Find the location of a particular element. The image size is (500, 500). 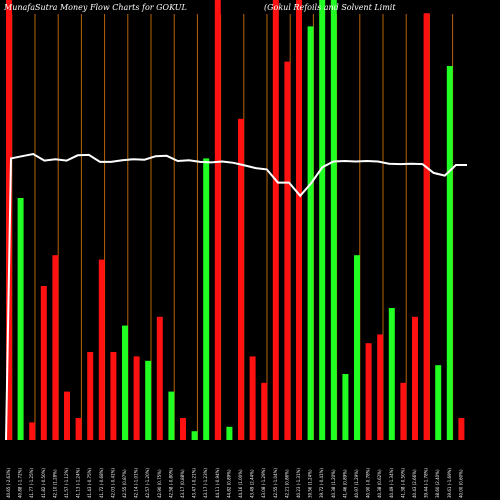

x-tick-label: 40.38 (0.62%) is located at coordinates (379, 483).